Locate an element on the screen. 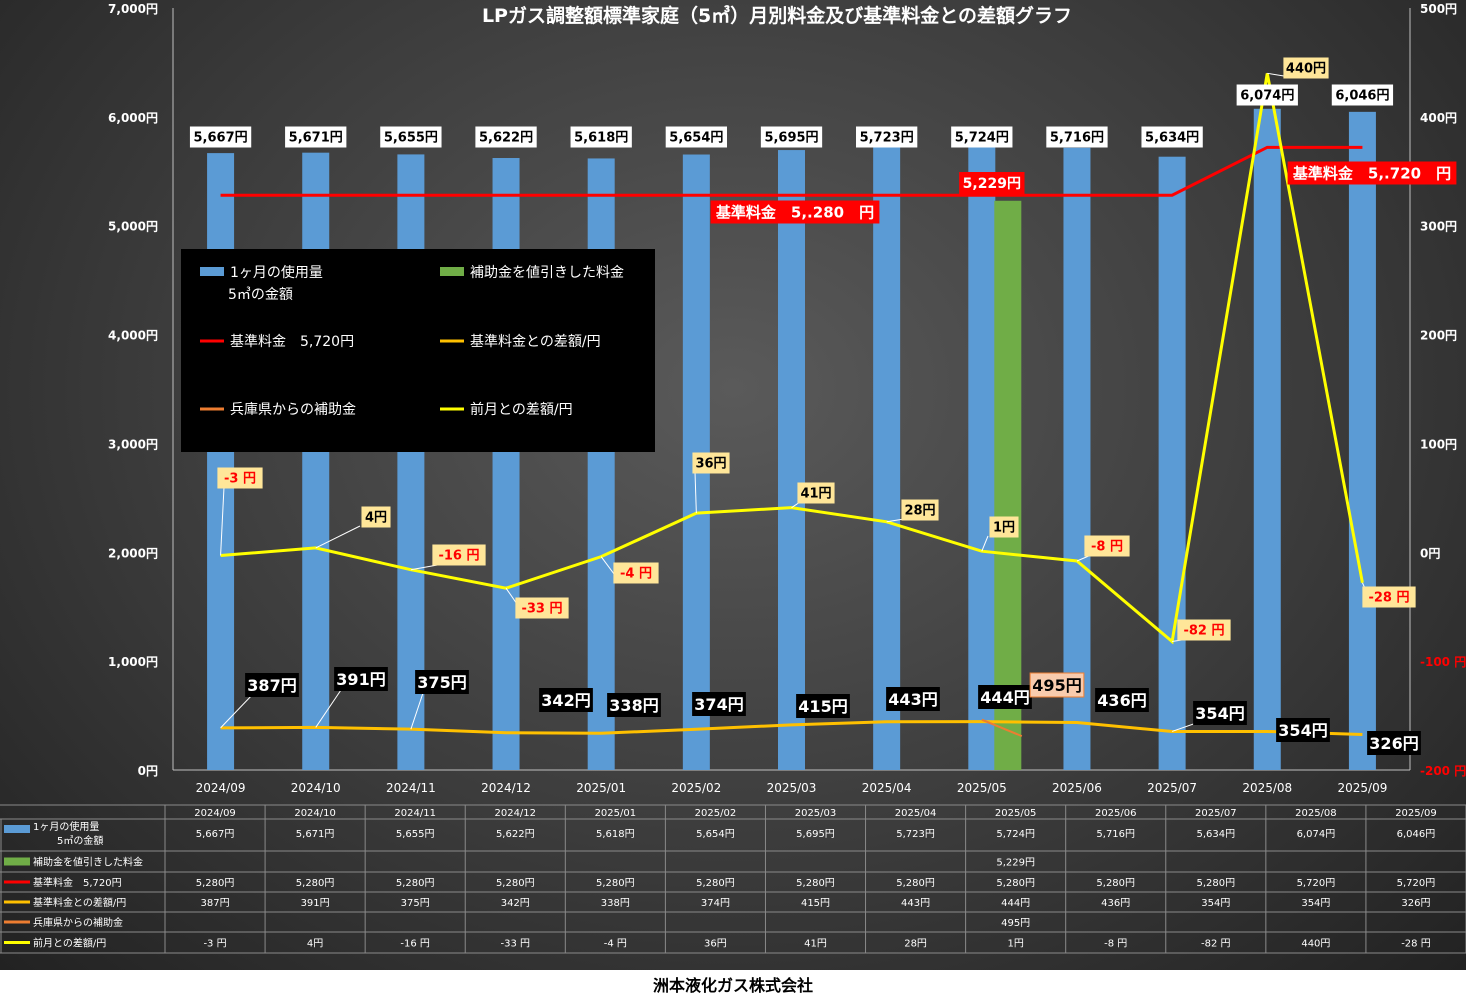 The width and height of the screenshot is (1466, 1000). x-tick-label: 2025/02 is located at coordinates (696, 788).